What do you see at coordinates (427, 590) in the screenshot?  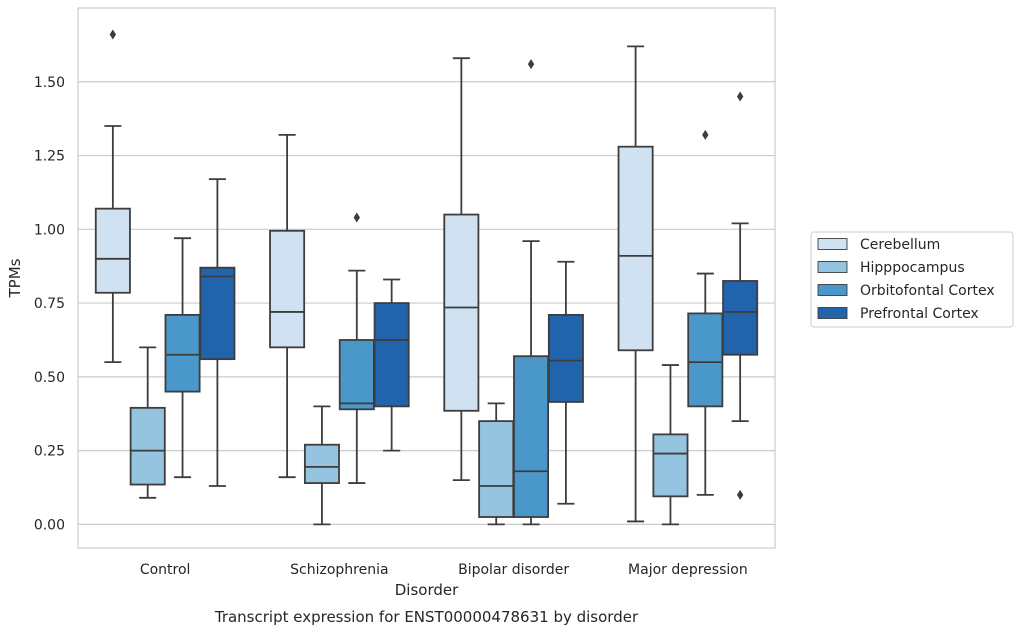 I see `x-axis-label: Disorder` at bounding box center [427, 590].